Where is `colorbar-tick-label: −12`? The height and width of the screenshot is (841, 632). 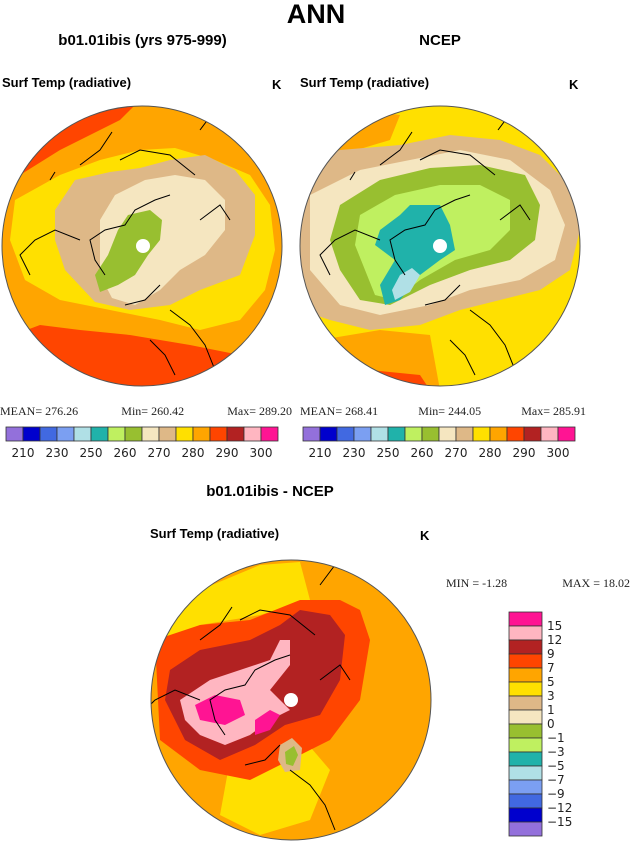
colorbar-tick-label: −12 is located at coordinates (559, 808).